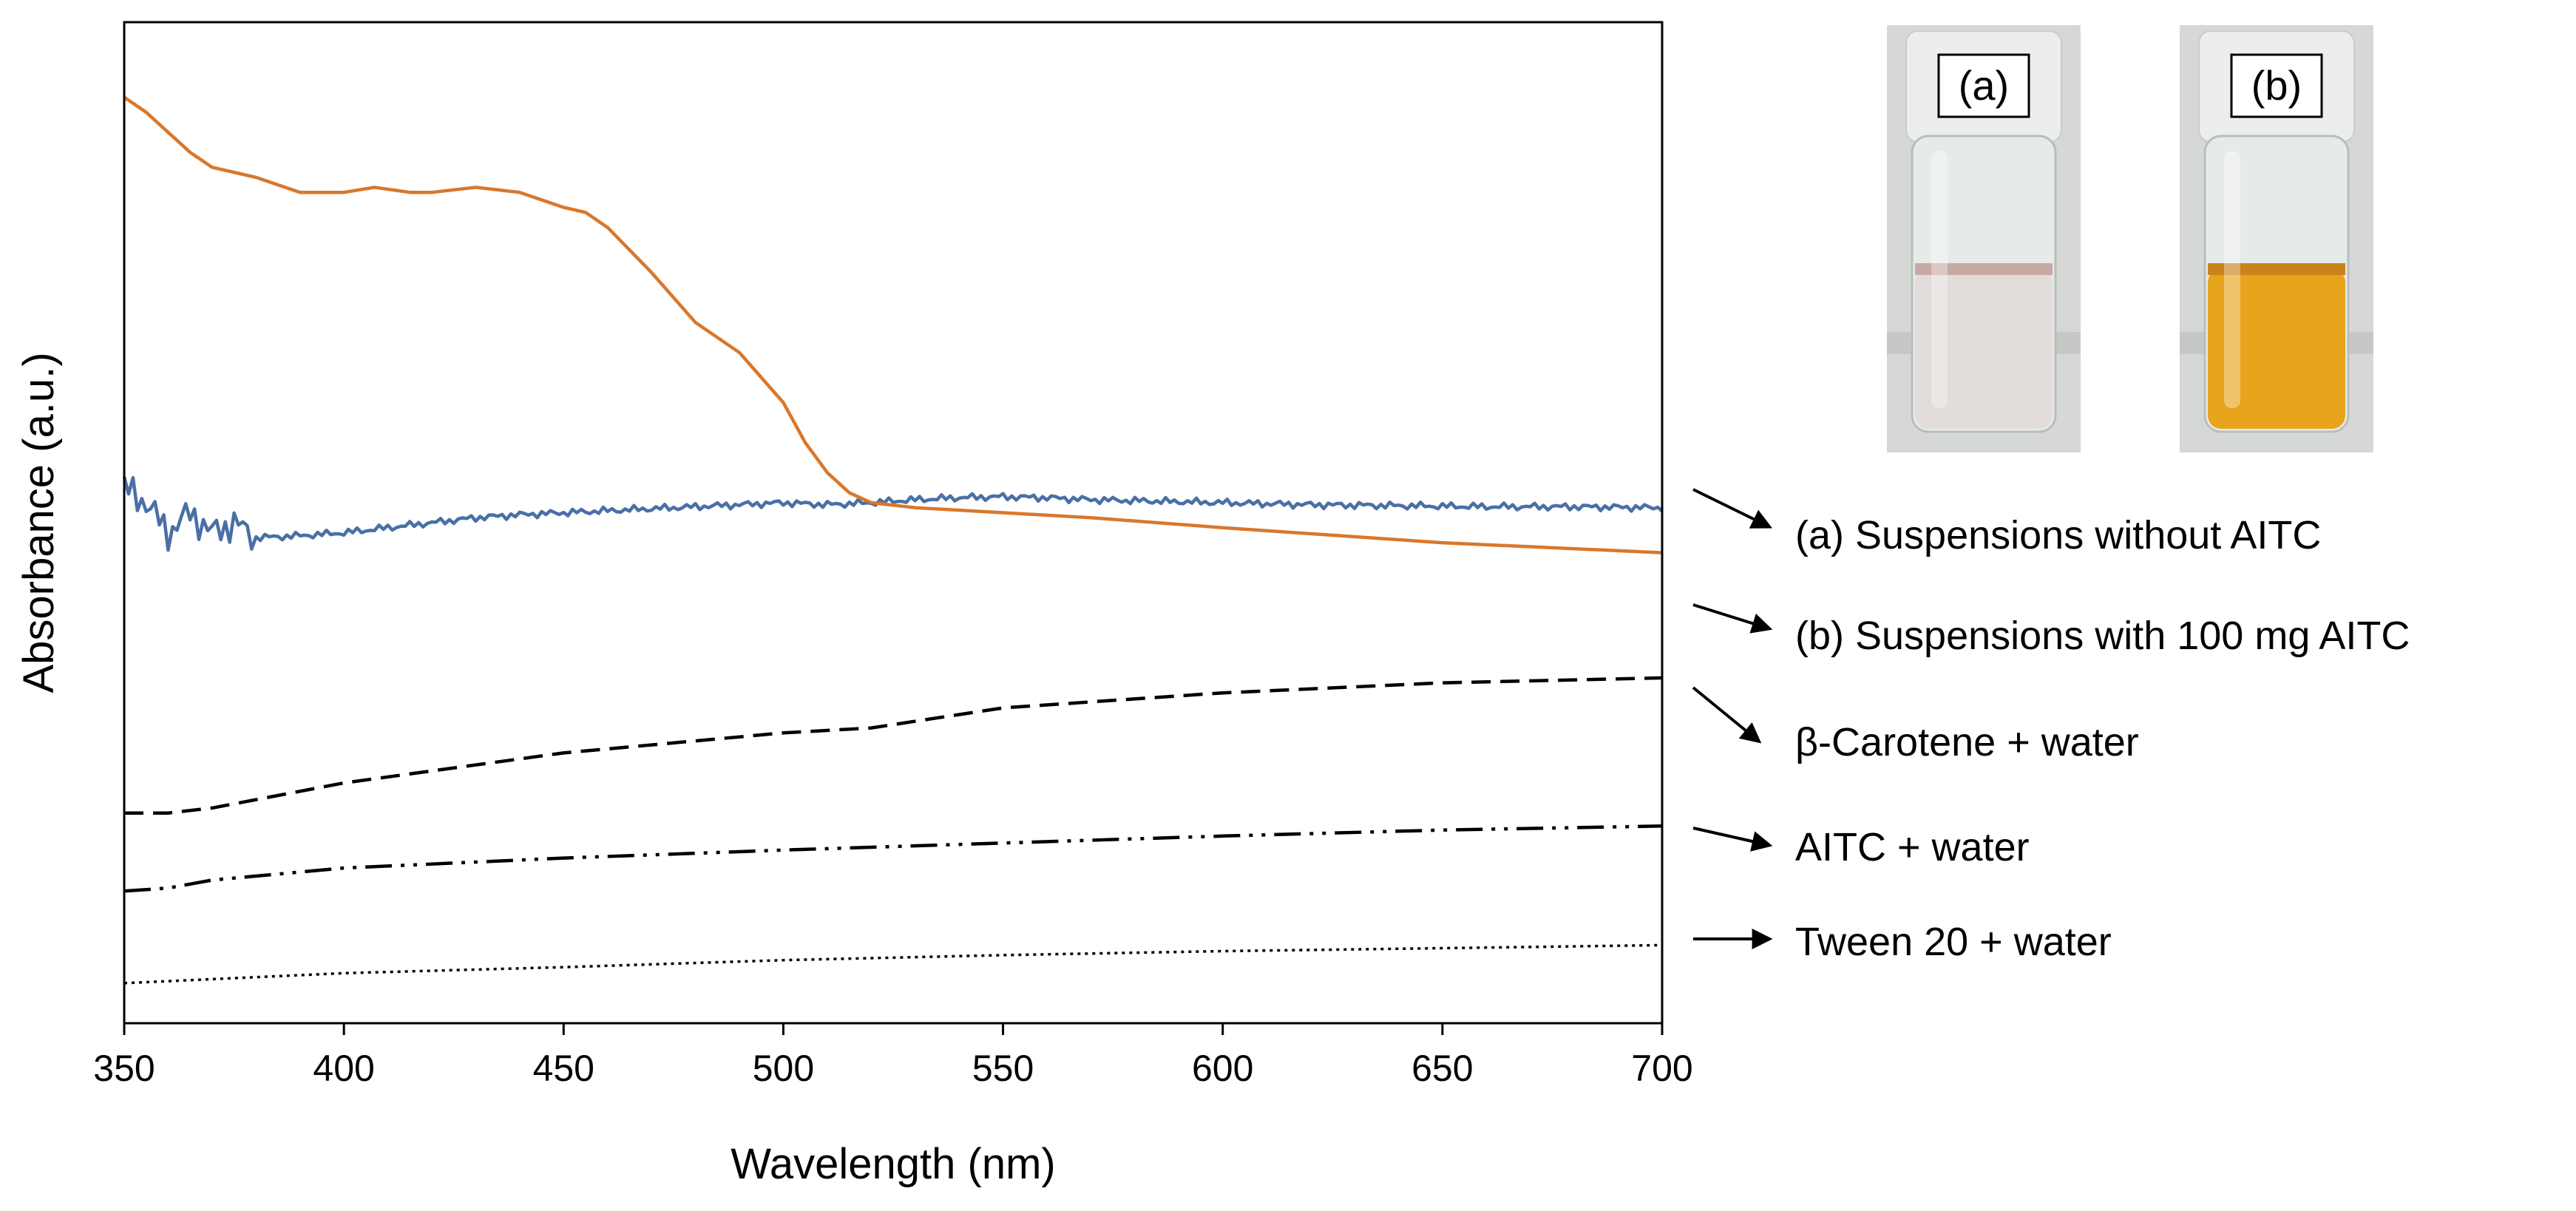 The image size is (2576, 1211). I want to click on x-tick-label-350: 350, so click(124, 1069).